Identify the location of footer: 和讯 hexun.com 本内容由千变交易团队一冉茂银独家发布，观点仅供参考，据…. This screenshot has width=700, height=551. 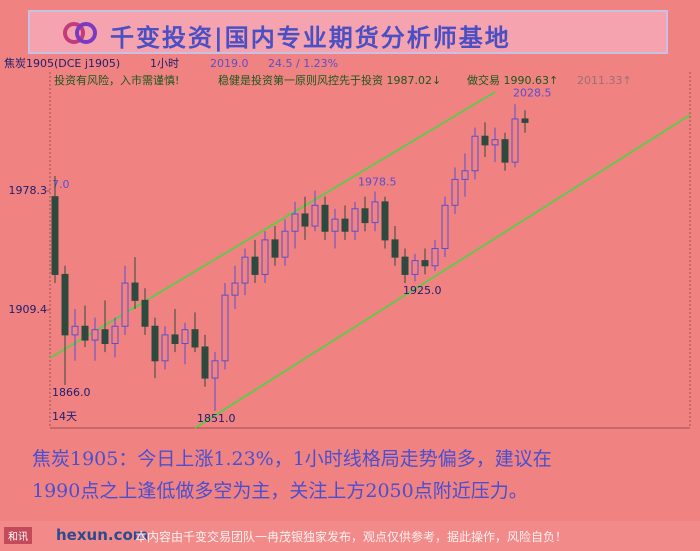
(350, 536).